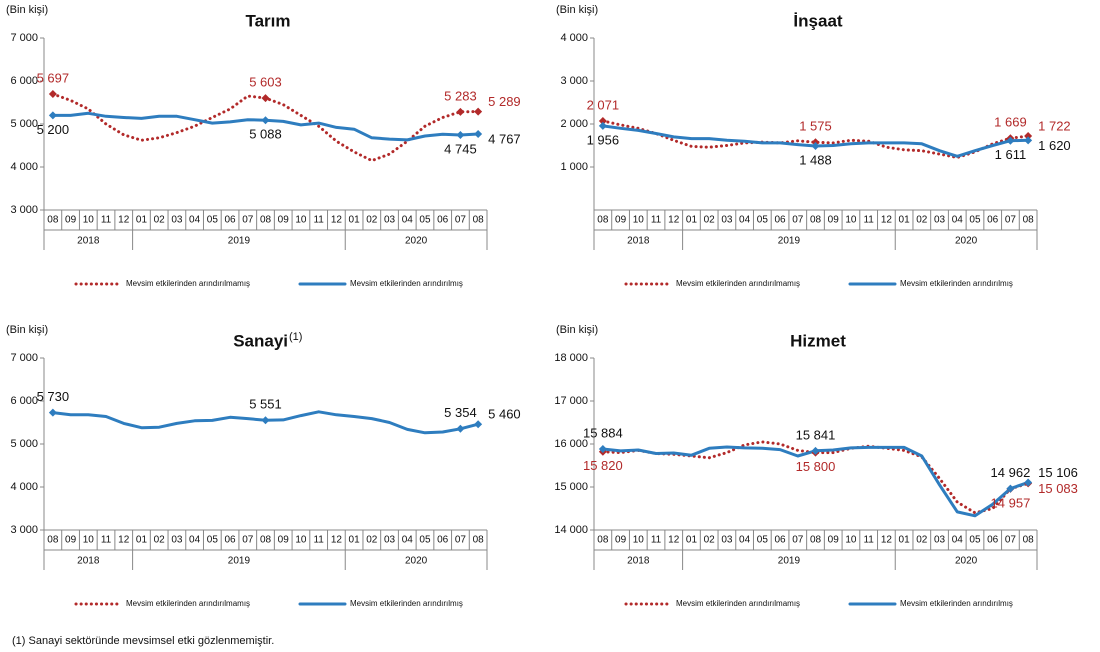 Image resolution: width=1100 pixels, height=652 pixels. Describe the element at coordinates (24, 444) in the screenshot. I see `y-tick-label: 5 000` at that location.